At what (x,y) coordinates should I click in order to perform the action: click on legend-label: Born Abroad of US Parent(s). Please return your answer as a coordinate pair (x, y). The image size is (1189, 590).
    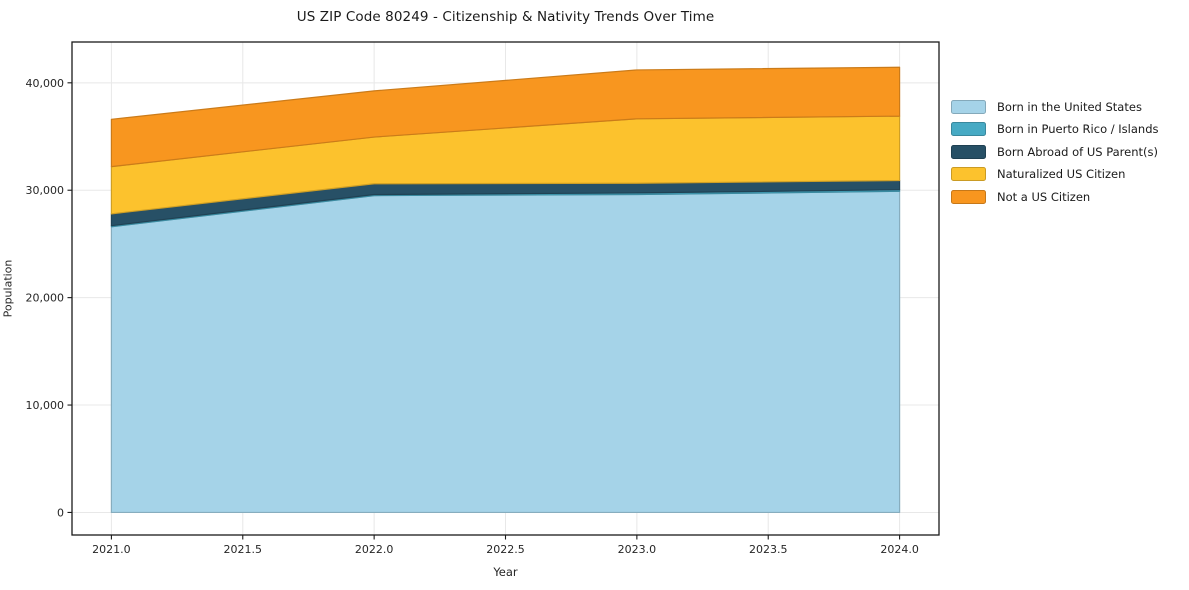
    Looking at the image, I should click on (1077, 151).